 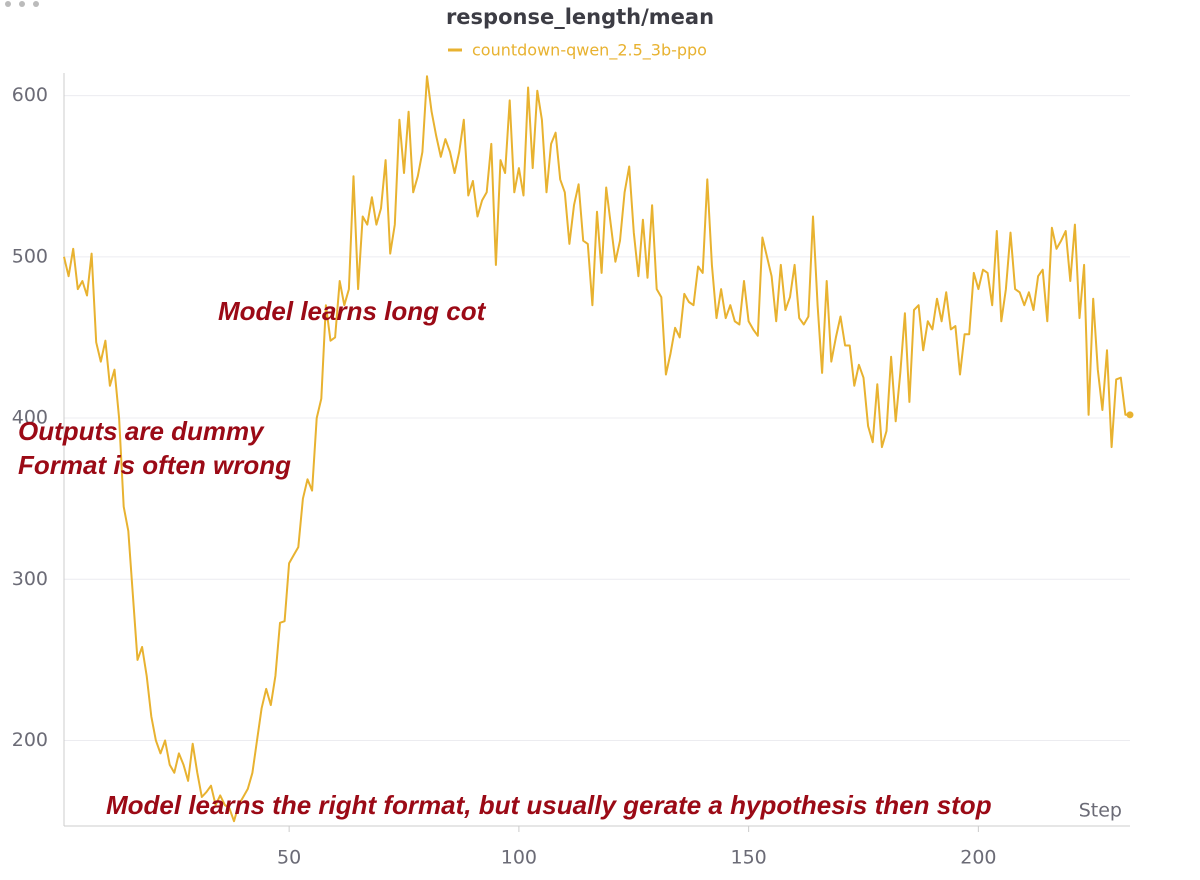 What do you see at coordinates (30, 95) in the screenshot?
I see `y-tick-label: 600` at bounding box center [30, 95].